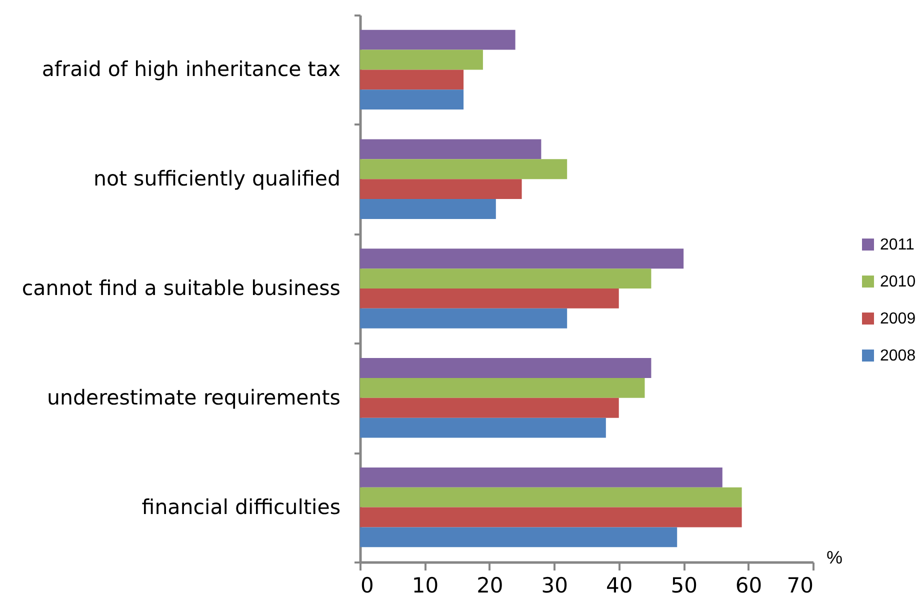 This screenshot has width=923, height=603. Describe the element at coordinates (367, 586) in the screenshot. I see `x-tick-label: 0` at that location.